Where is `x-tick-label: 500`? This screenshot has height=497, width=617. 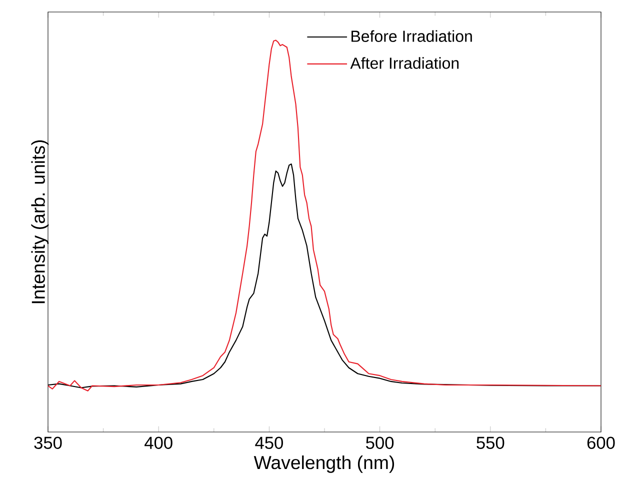
x-tick-label: 500 is located at coordinates (380, 442).